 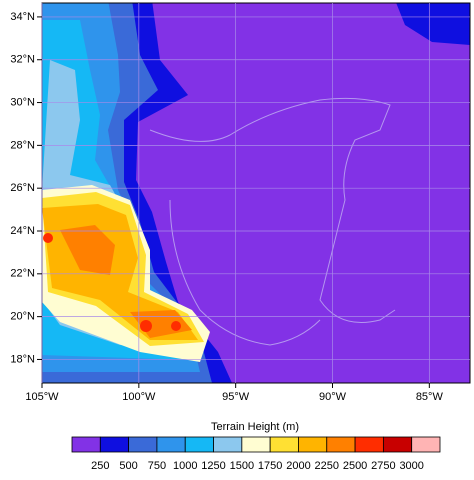 What do you see at coordinates (157, 466) in the screenshot?
I see `colorbar-label: 750` at bounding box center [157, 466].